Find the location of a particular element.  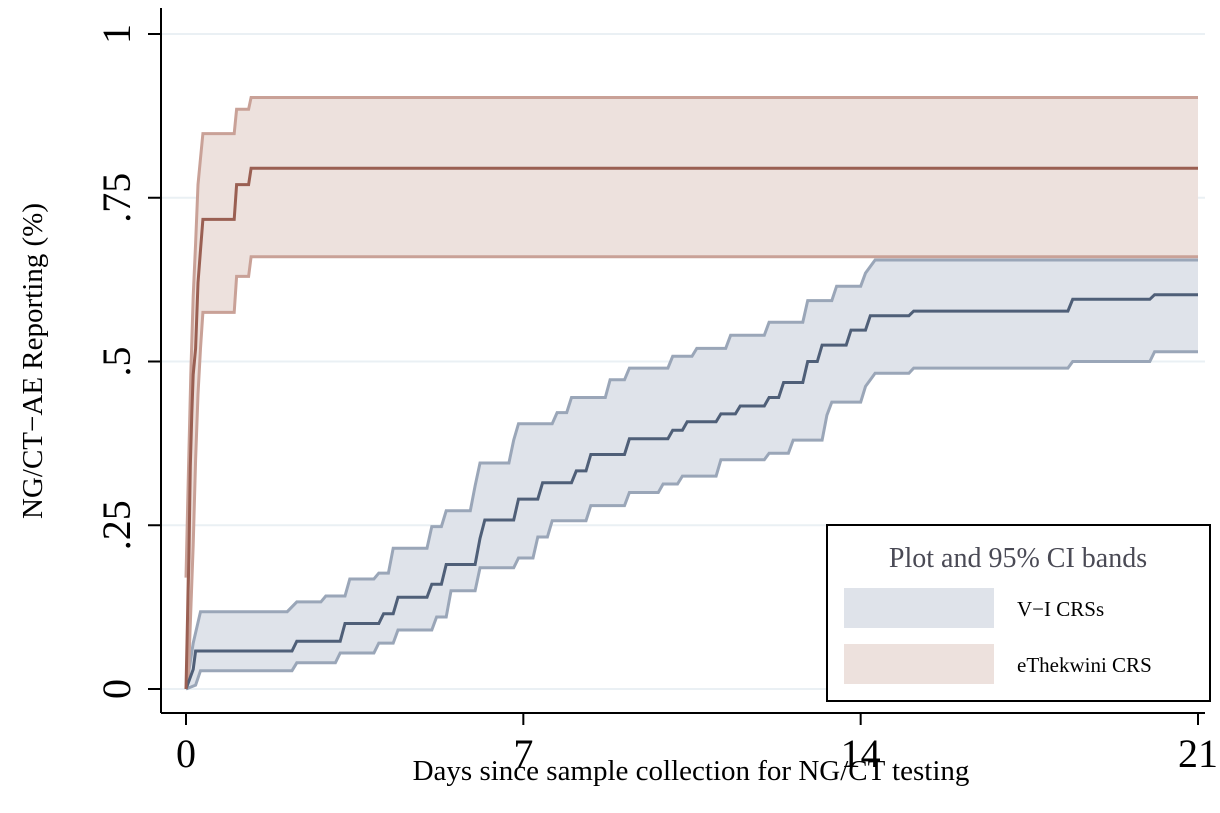

y-tick-label-1: .25 is located at coordinates (116, 525).